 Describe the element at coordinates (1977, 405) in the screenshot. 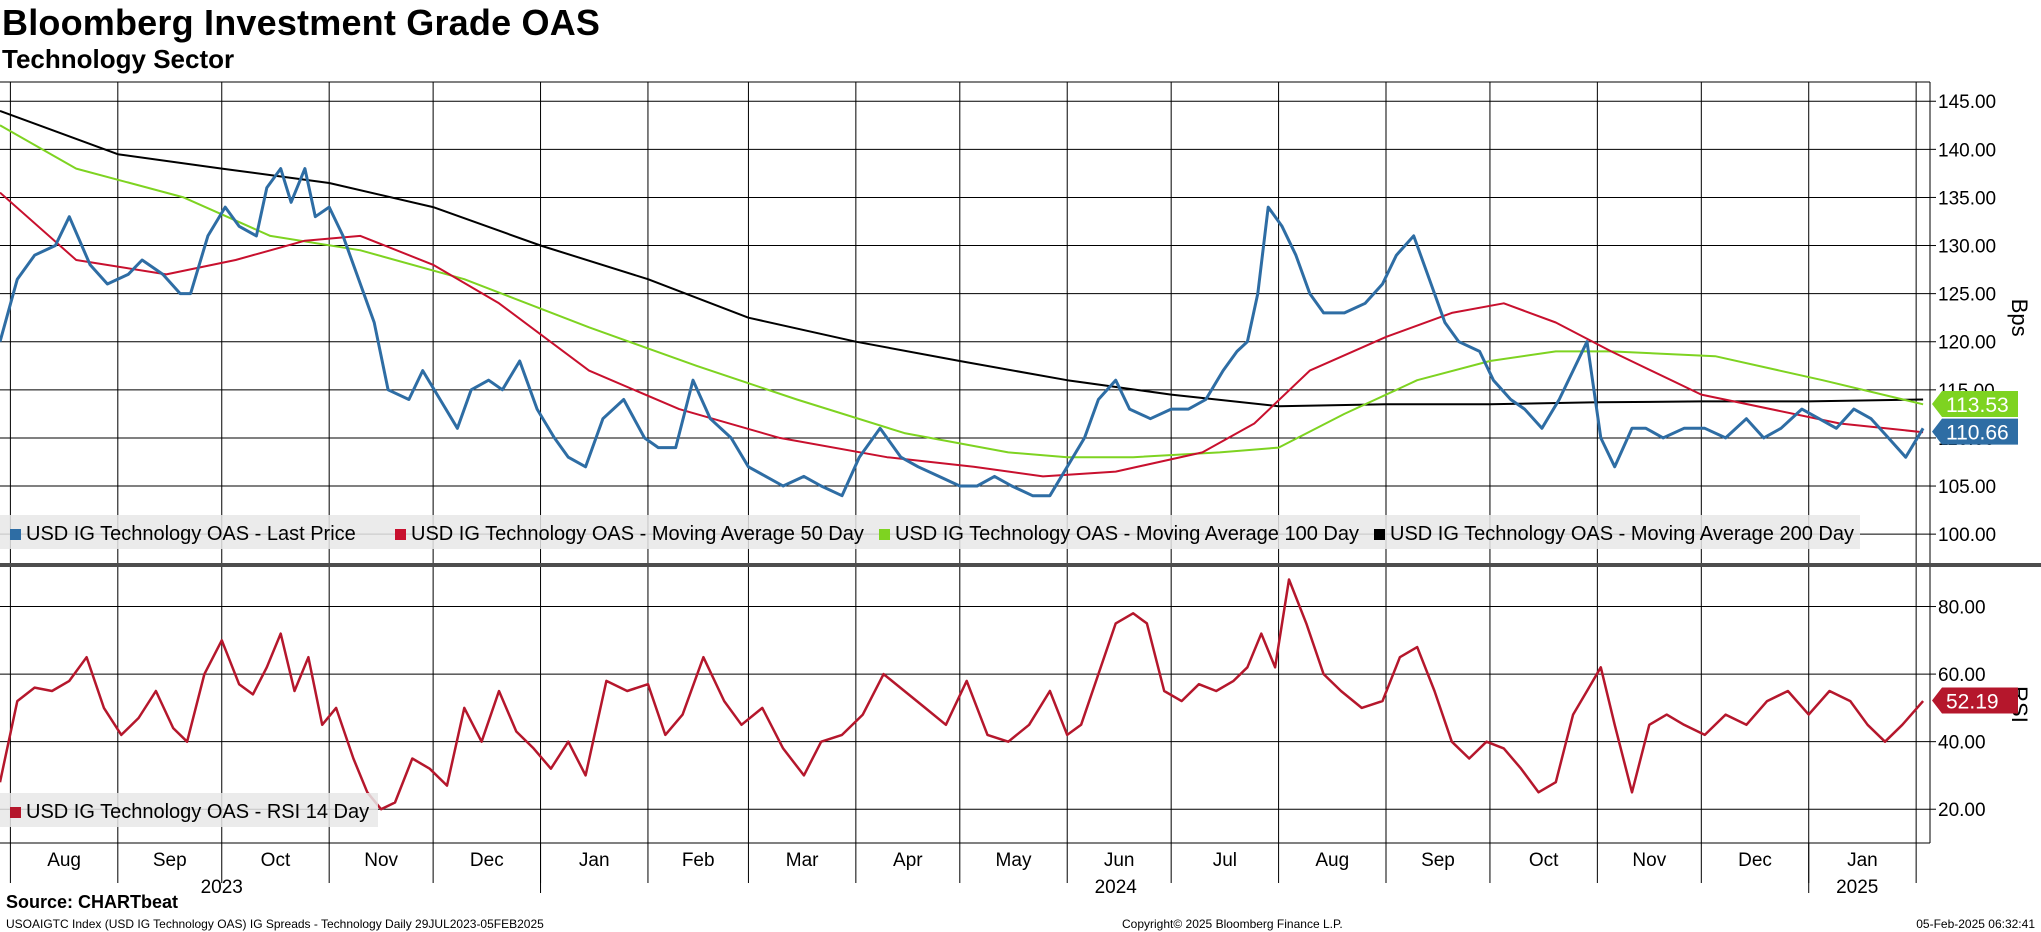

I see `ma100-value-tag: 113.53` at that location.